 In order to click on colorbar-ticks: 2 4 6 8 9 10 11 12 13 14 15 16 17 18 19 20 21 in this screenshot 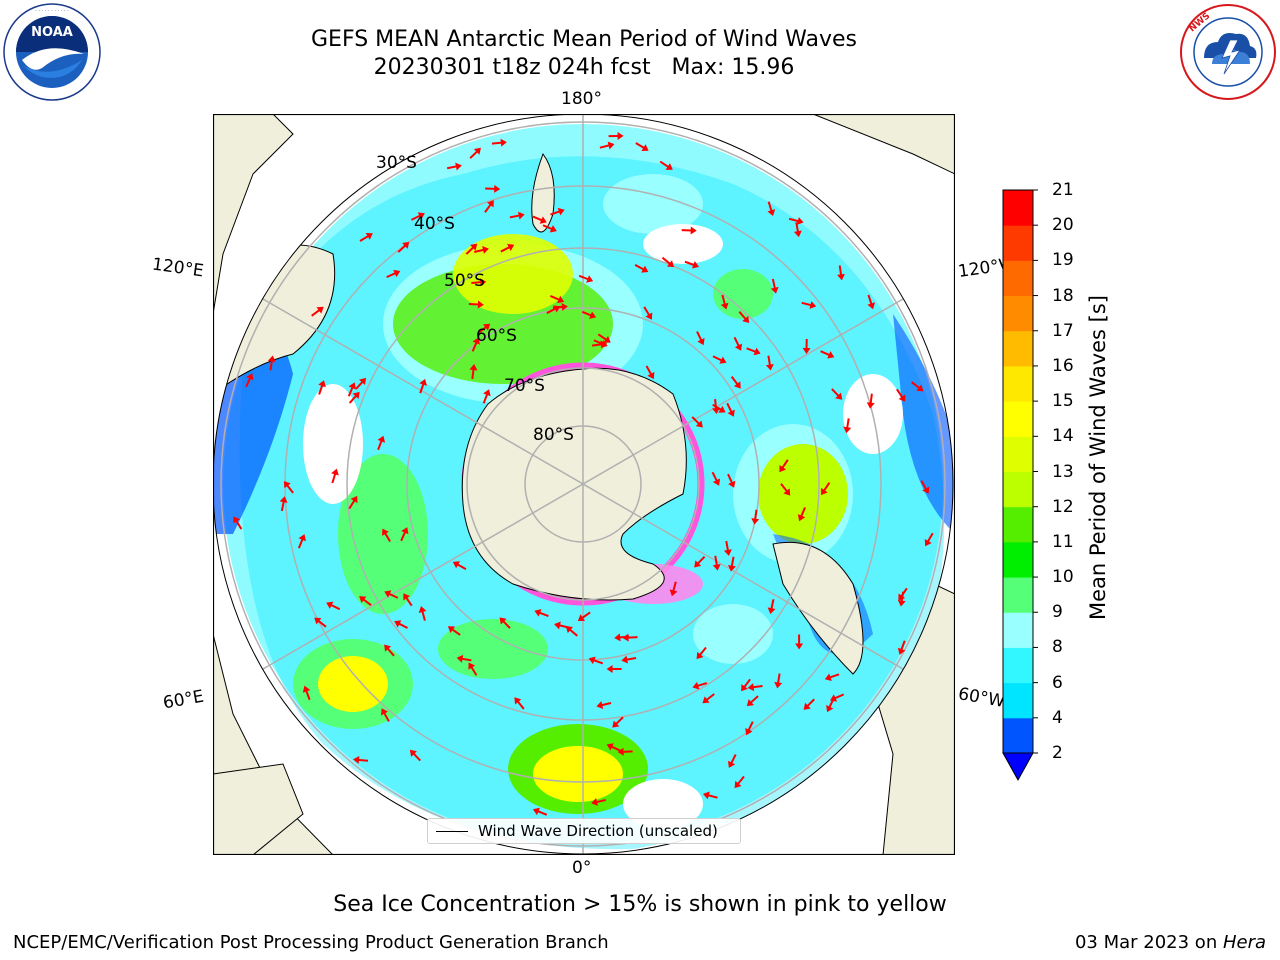, I will do `click(1077, 480)`.